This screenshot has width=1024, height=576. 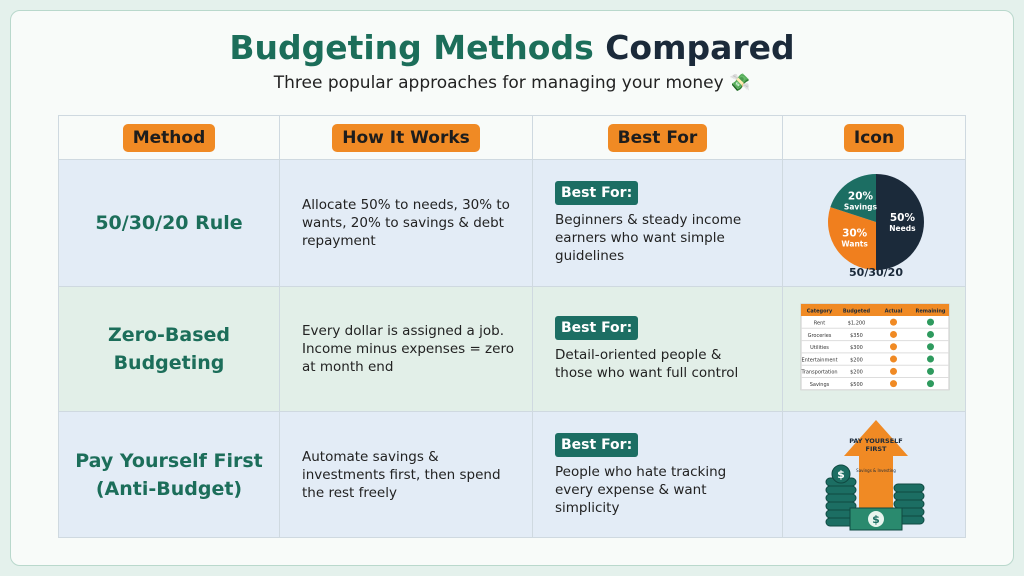 I want to click on column-header: Icon, so click(x=874, y=137).